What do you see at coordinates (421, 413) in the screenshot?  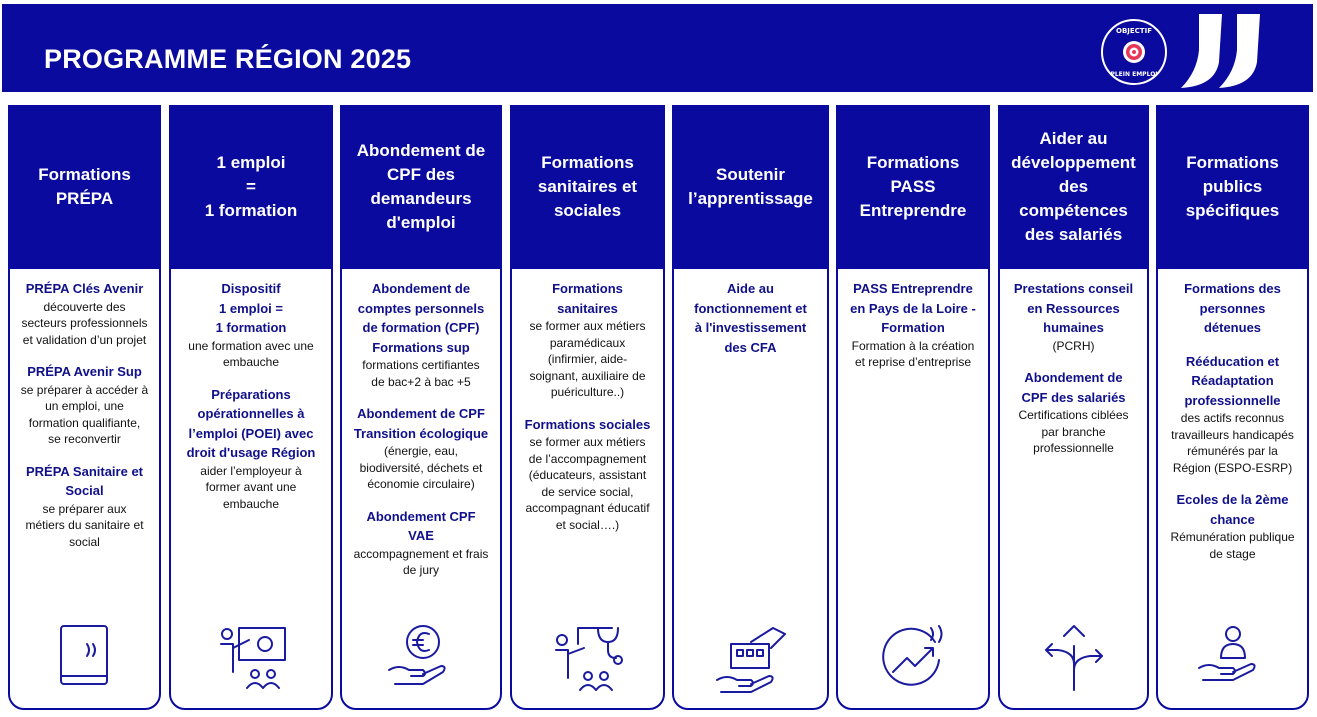 I see `program-name: Abondement de CPF` at bounding box center [421, 413].